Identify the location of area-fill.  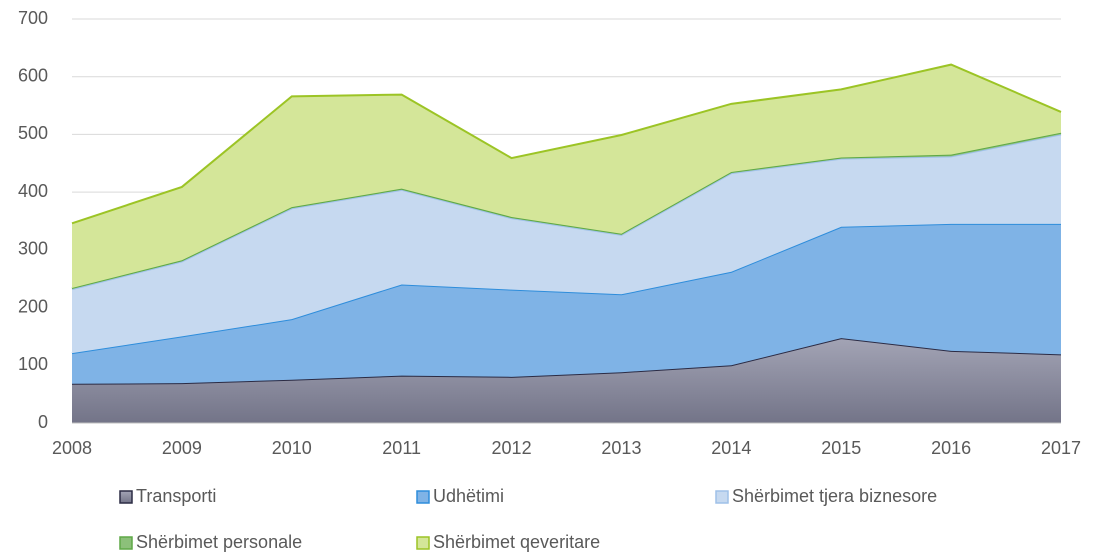
(566, 380).